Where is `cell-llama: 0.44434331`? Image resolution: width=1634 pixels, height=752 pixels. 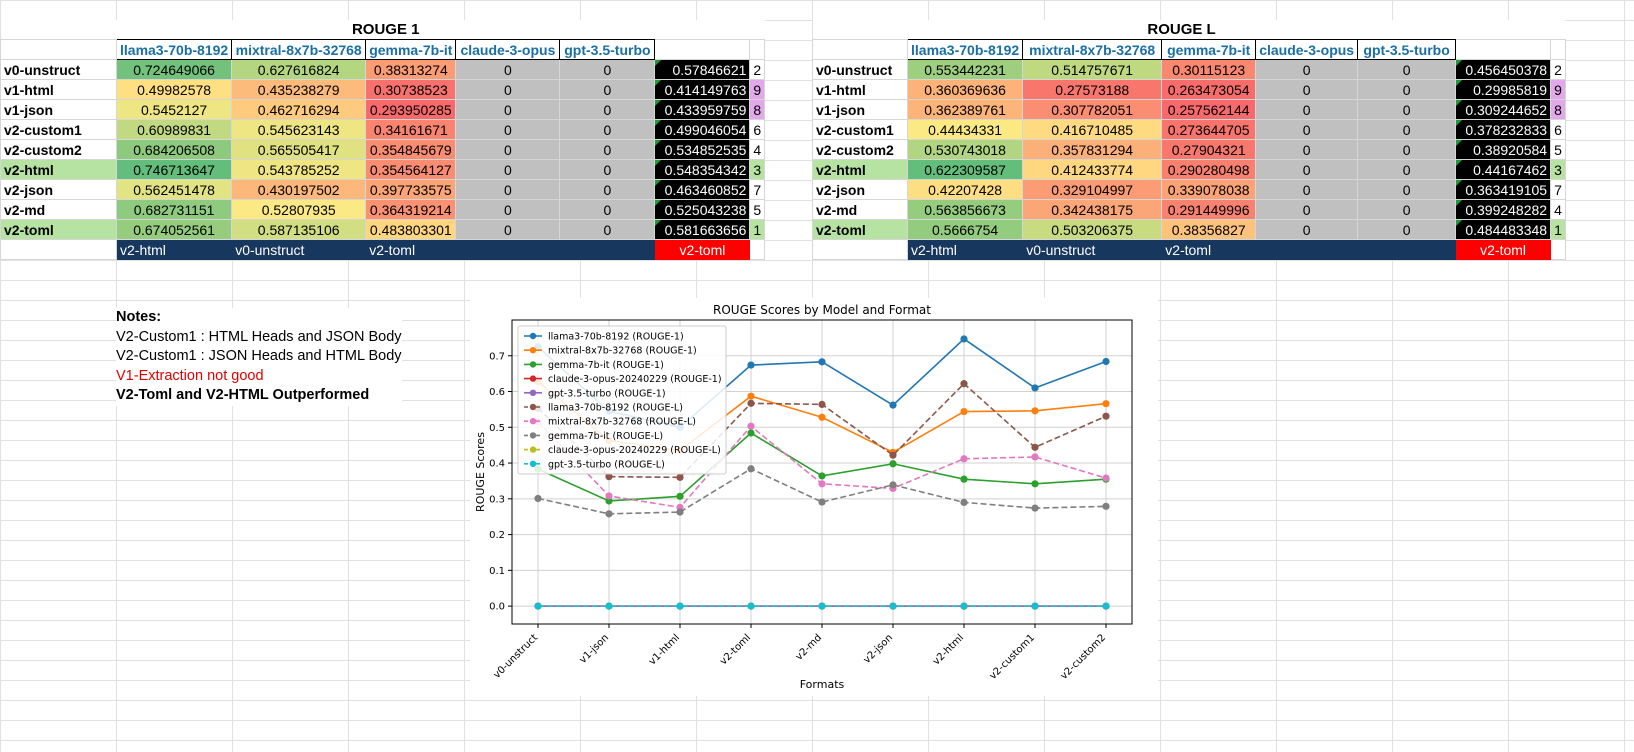
cell-llama: 0.44434331 is located at coordinates (965, 129).